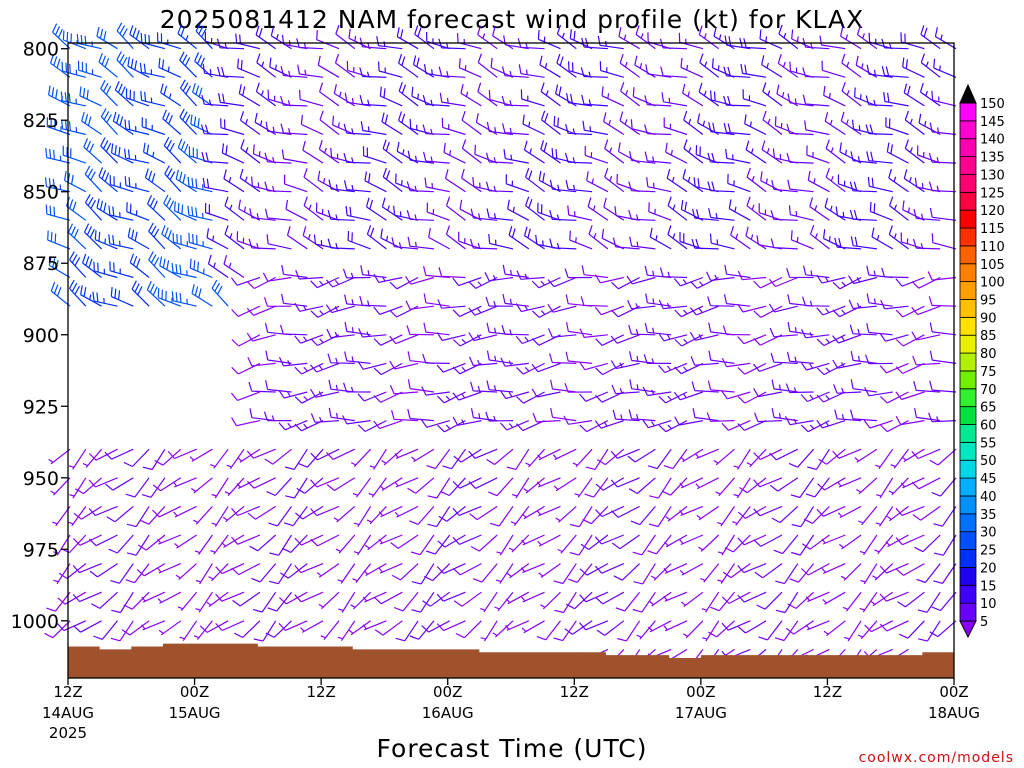 This screenshot has width=1024, height=768. What do you see at coordinates (41, 479) in the screenshot?
I see `y-tick-label: 950` at bounding box center [41, 479].